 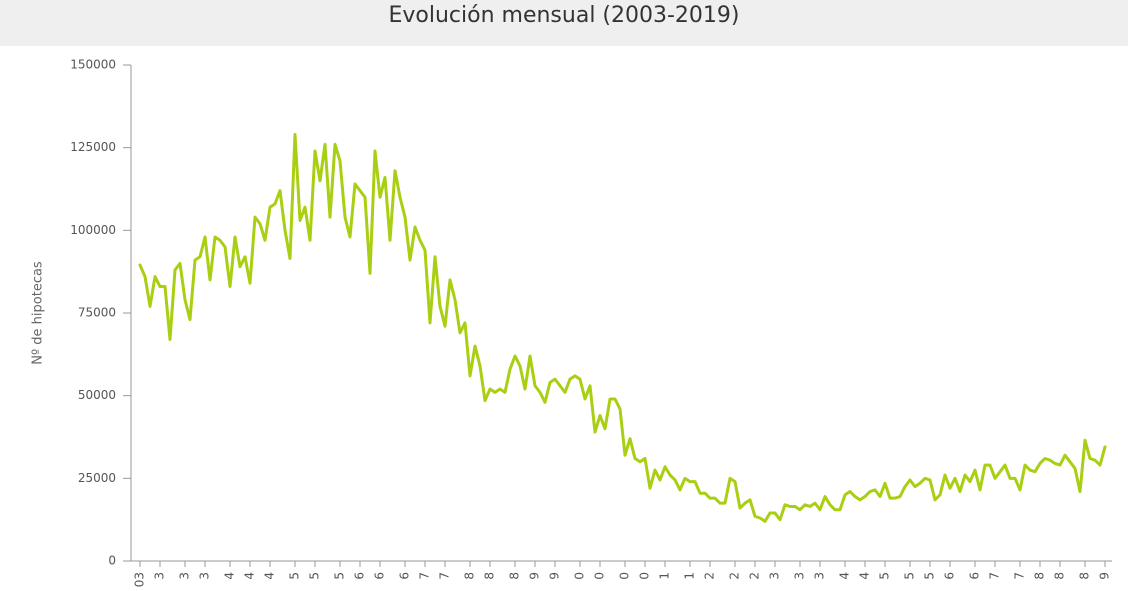 What do you see at coordinates (93, 230) in the screenshot?
I see `y-tick-label: 100000` at bounding box center [93, 230].